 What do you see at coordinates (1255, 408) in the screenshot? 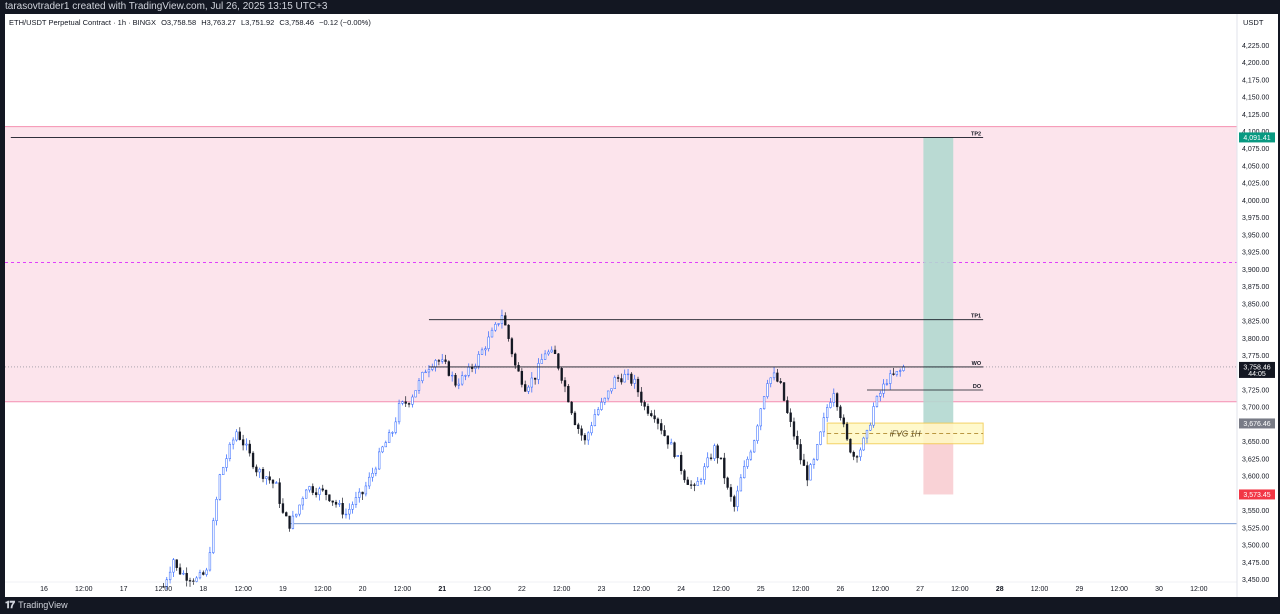
I see `y-tick-label: 3,700.00` at bounding box center [1255, 408].